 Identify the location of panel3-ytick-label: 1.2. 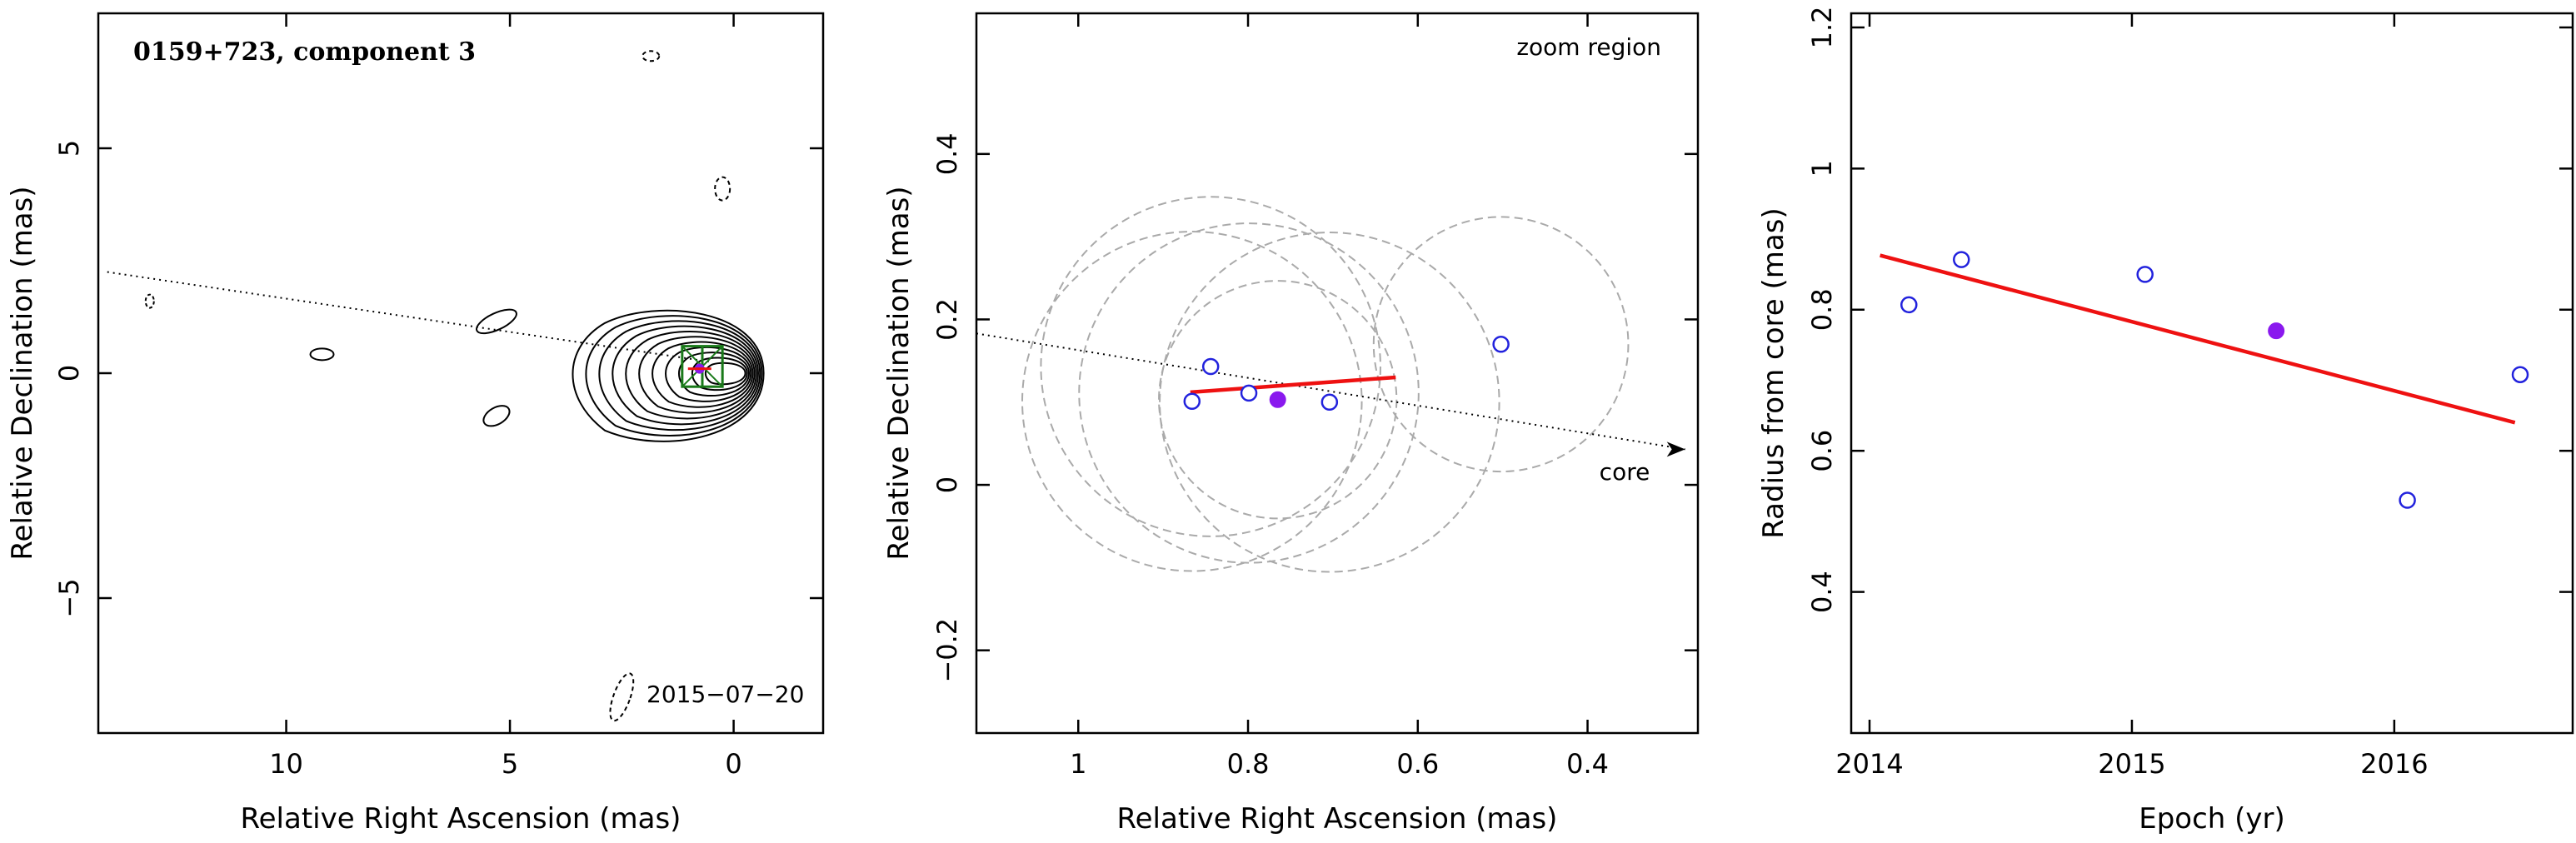
(1822, 27).